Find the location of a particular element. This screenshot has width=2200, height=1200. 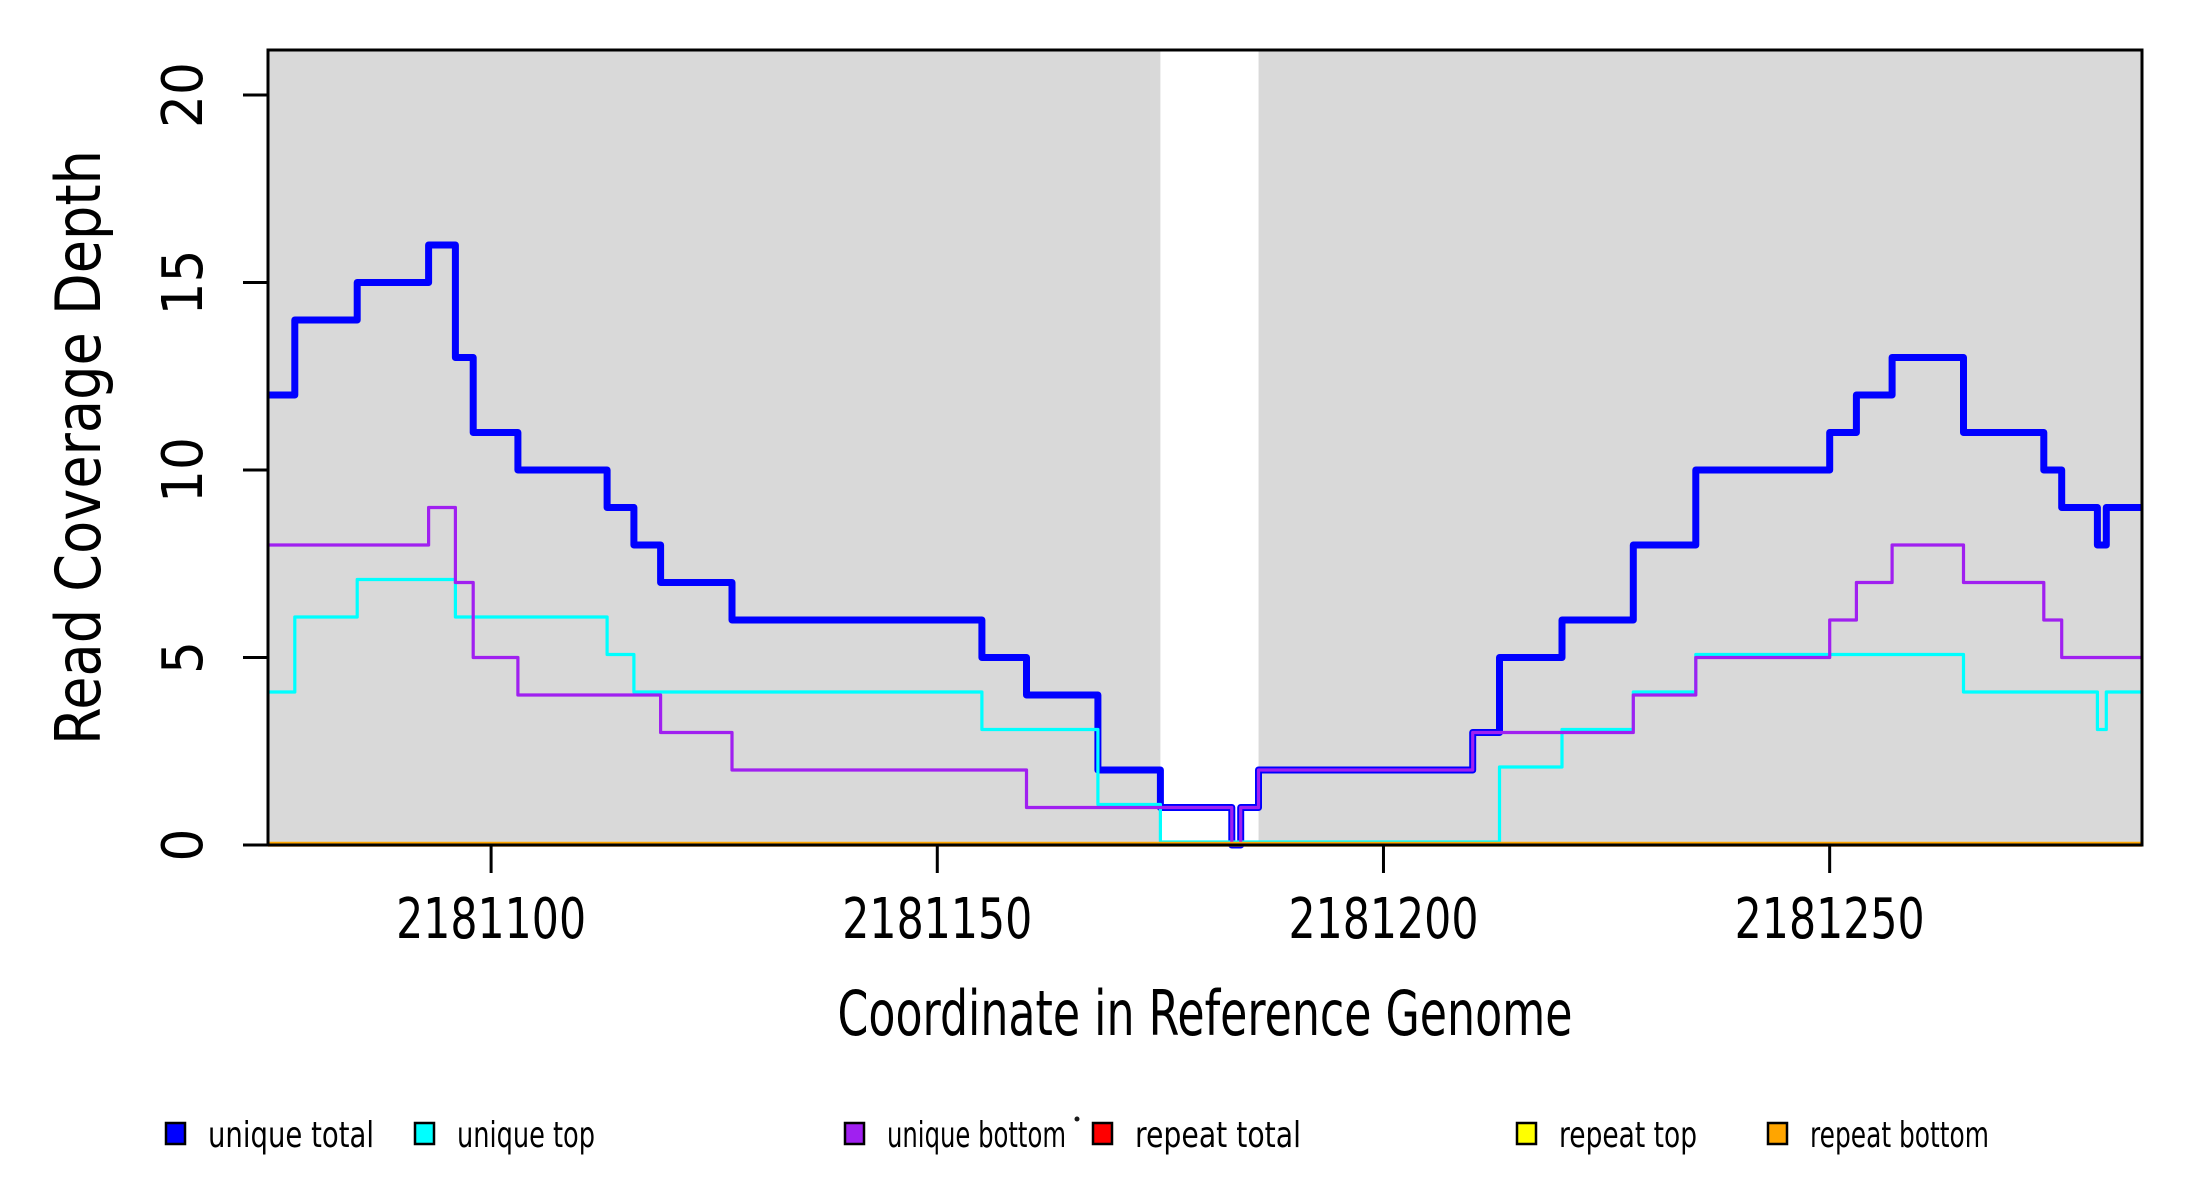

legend-dot-artifact is located at coordinates (1077, 1119).